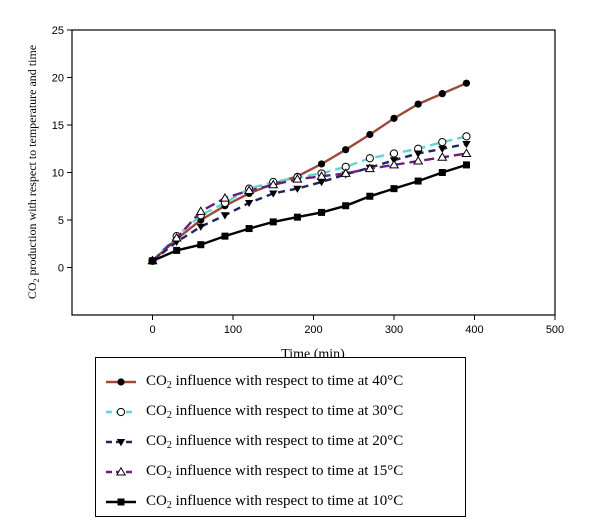  What do you see at coordinates (152, 330) in the screenshot?
I see `x-tick-label: 0` at bounding box center [152, 330].